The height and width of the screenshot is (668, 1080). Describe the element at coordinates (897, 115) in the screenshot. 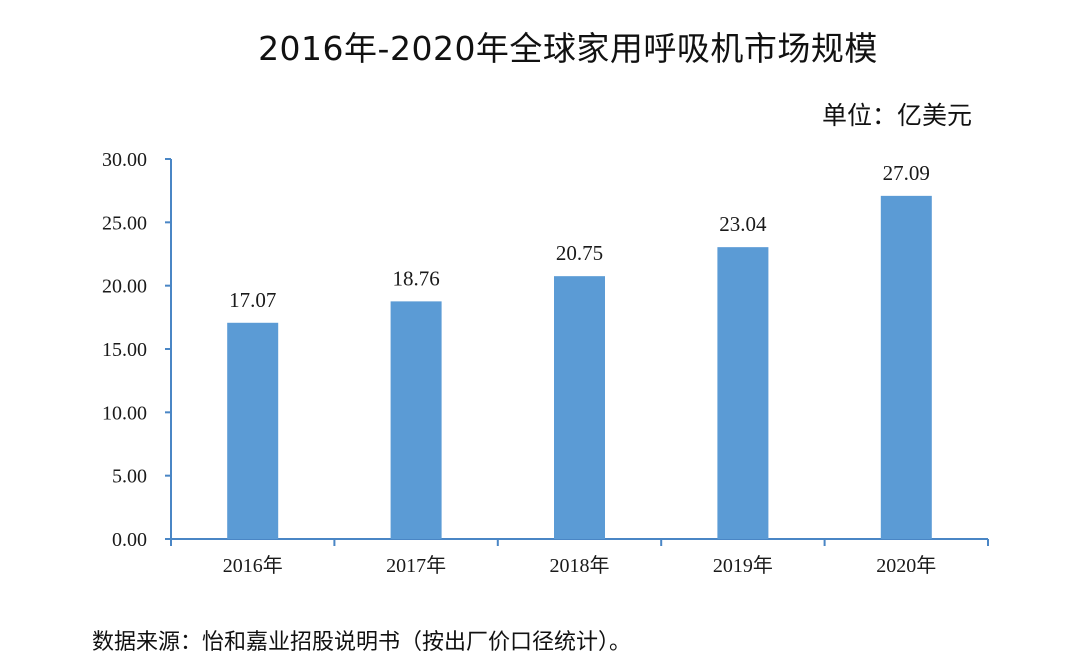

I see `unit-label: 单位：亿美元` at that location.